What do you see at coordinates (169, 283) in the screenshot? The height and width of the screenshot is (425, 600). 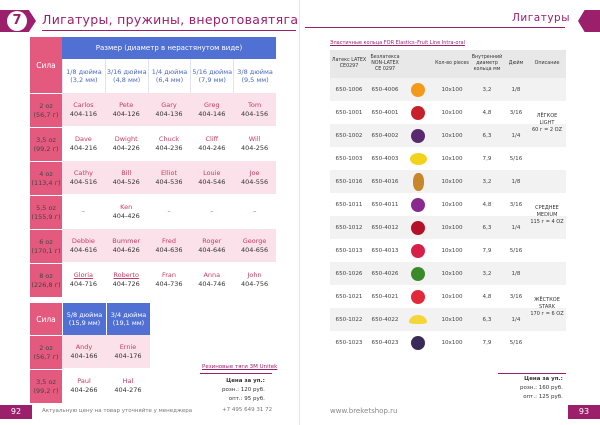 I see `product-code: 404-736` at bounding box center [169, 283].